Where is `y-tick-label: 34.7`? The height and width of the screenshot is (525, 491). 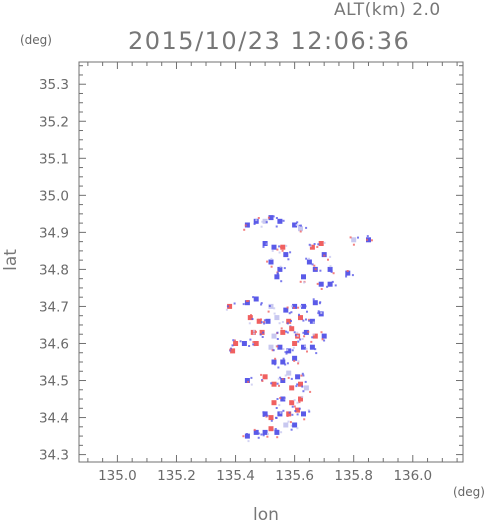
y-tick-label: 34.7 is located at coordinates (54, 307).